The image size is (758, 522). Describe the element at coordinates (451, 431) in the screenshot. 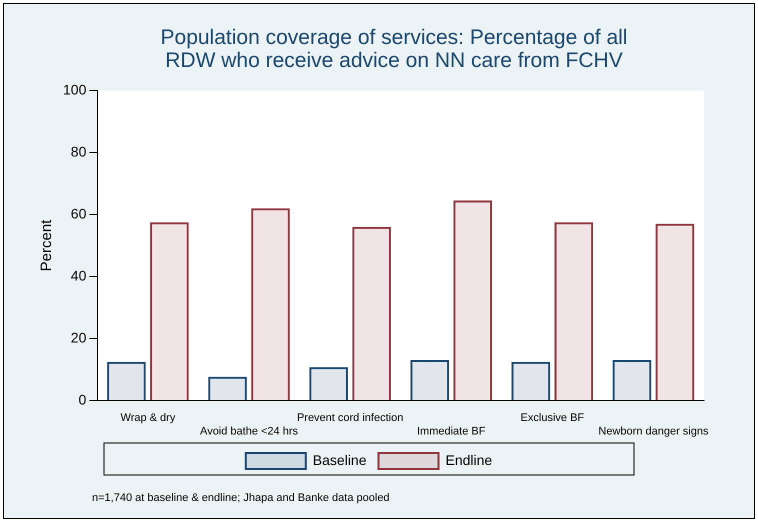

I see `x-tick-label: Immediate BF` at that location.